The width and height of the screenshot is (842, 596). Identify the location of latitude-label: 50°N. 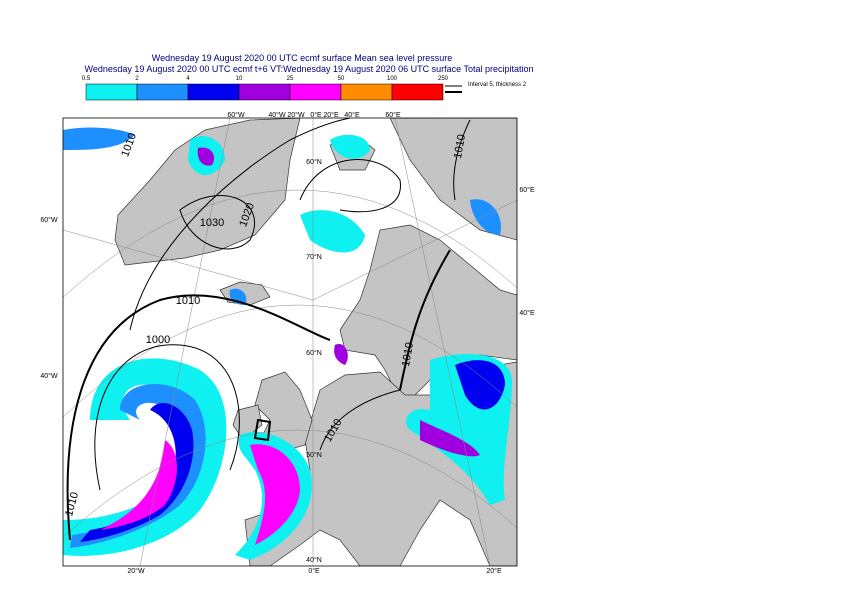
(314, 455).